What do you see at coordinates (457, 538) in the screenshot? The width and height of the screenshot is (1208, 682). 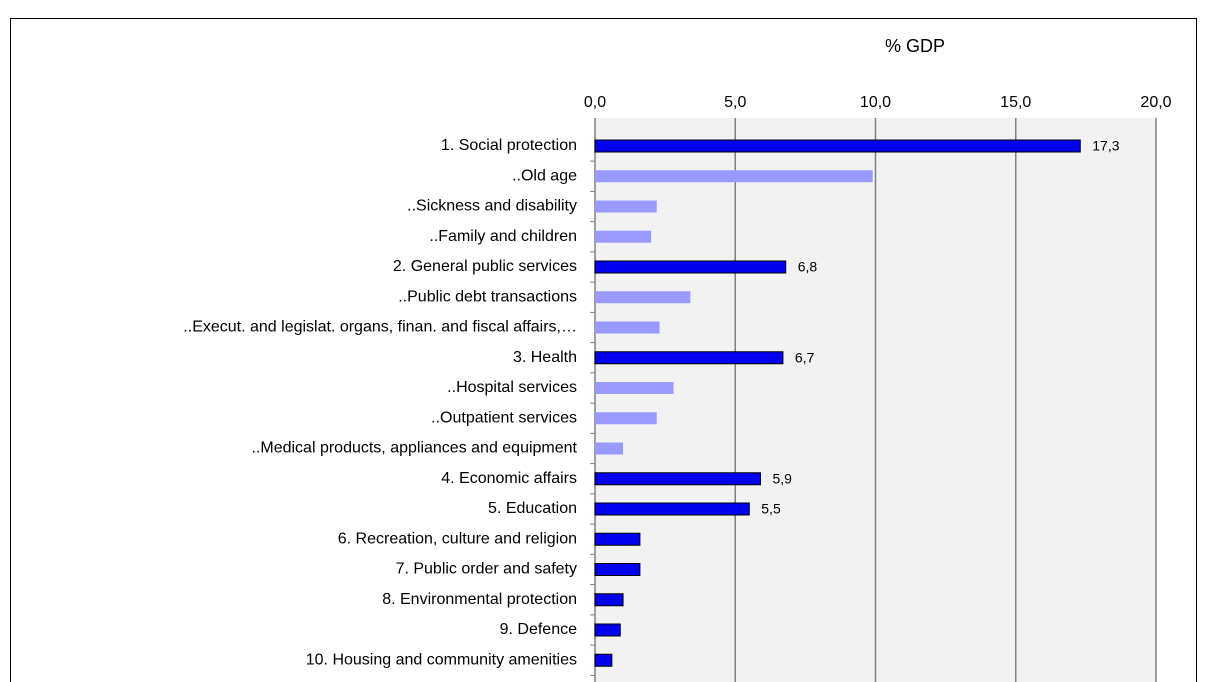 I see `y-tick-label: 6. Recreation, culture and religion` at bounding box center [457, 538].